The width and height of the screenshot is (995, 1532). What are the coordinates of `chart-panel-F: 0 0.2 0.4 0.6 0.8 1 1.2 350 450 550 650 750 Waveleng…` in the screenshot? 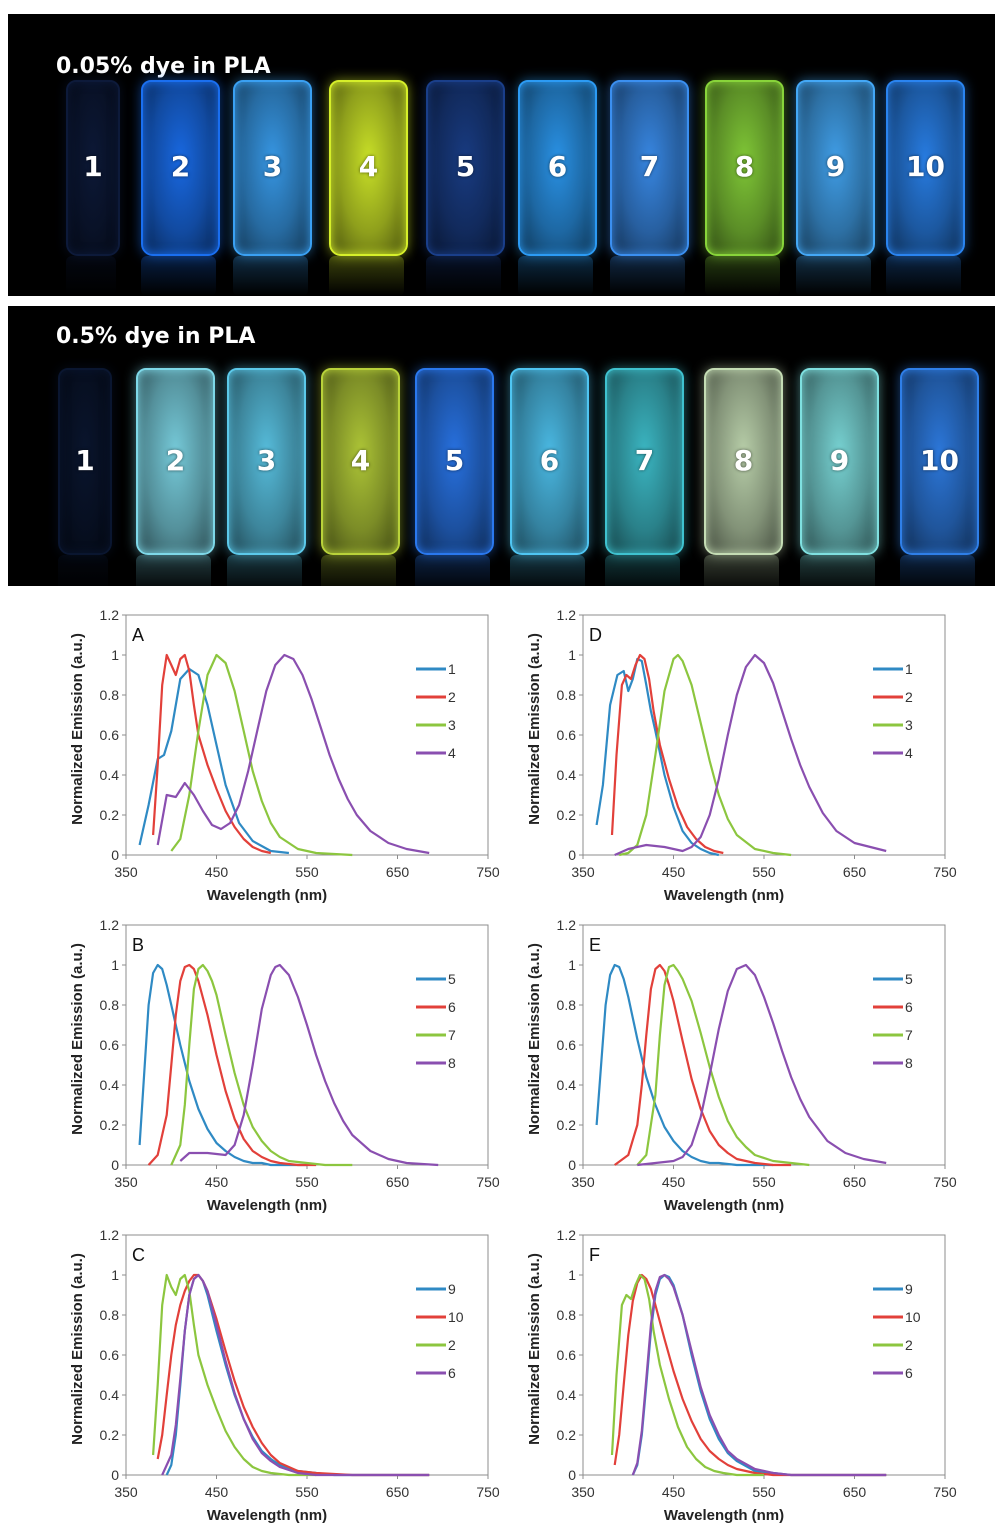 It's located at (741, 1375).